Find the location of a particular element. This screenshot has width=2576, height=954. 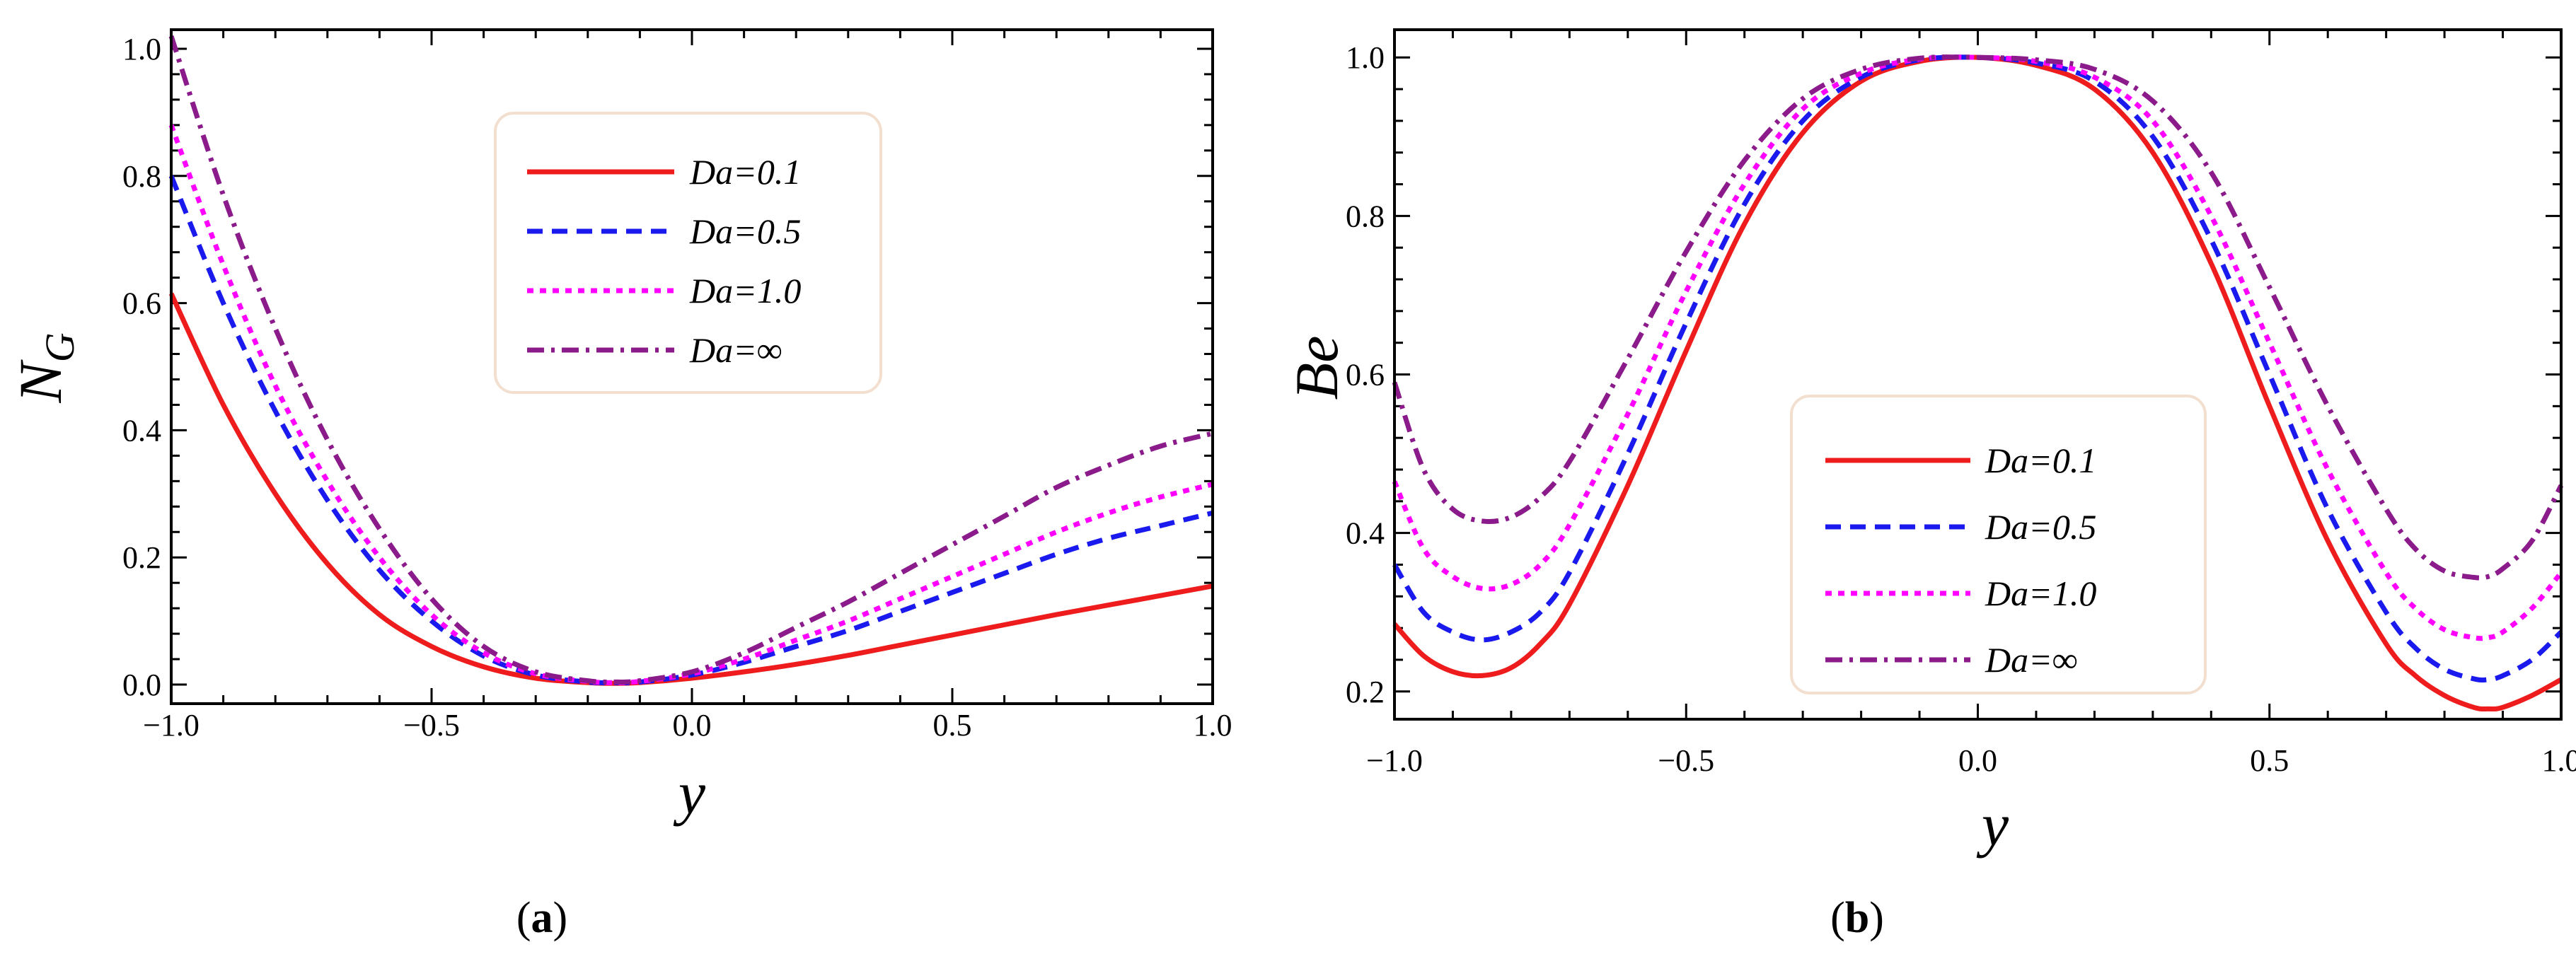

panel-a-y-axis-label-sub: G is located at coordinates (60, 347).